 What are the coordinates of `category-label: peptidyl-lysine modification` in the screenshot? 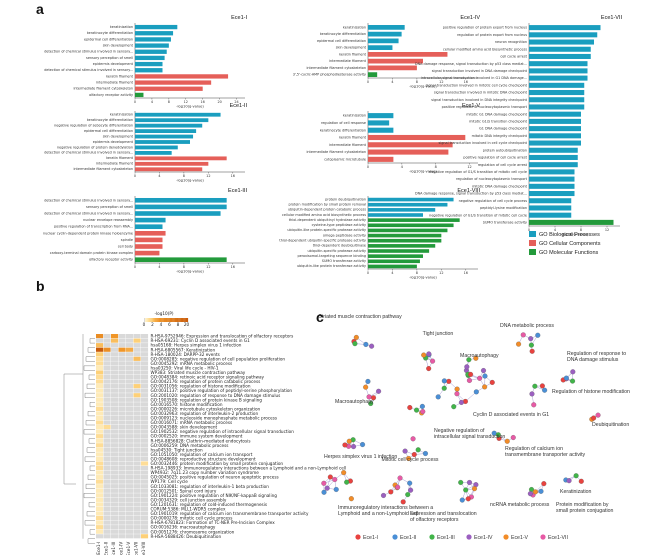 It's located at (503, 208).